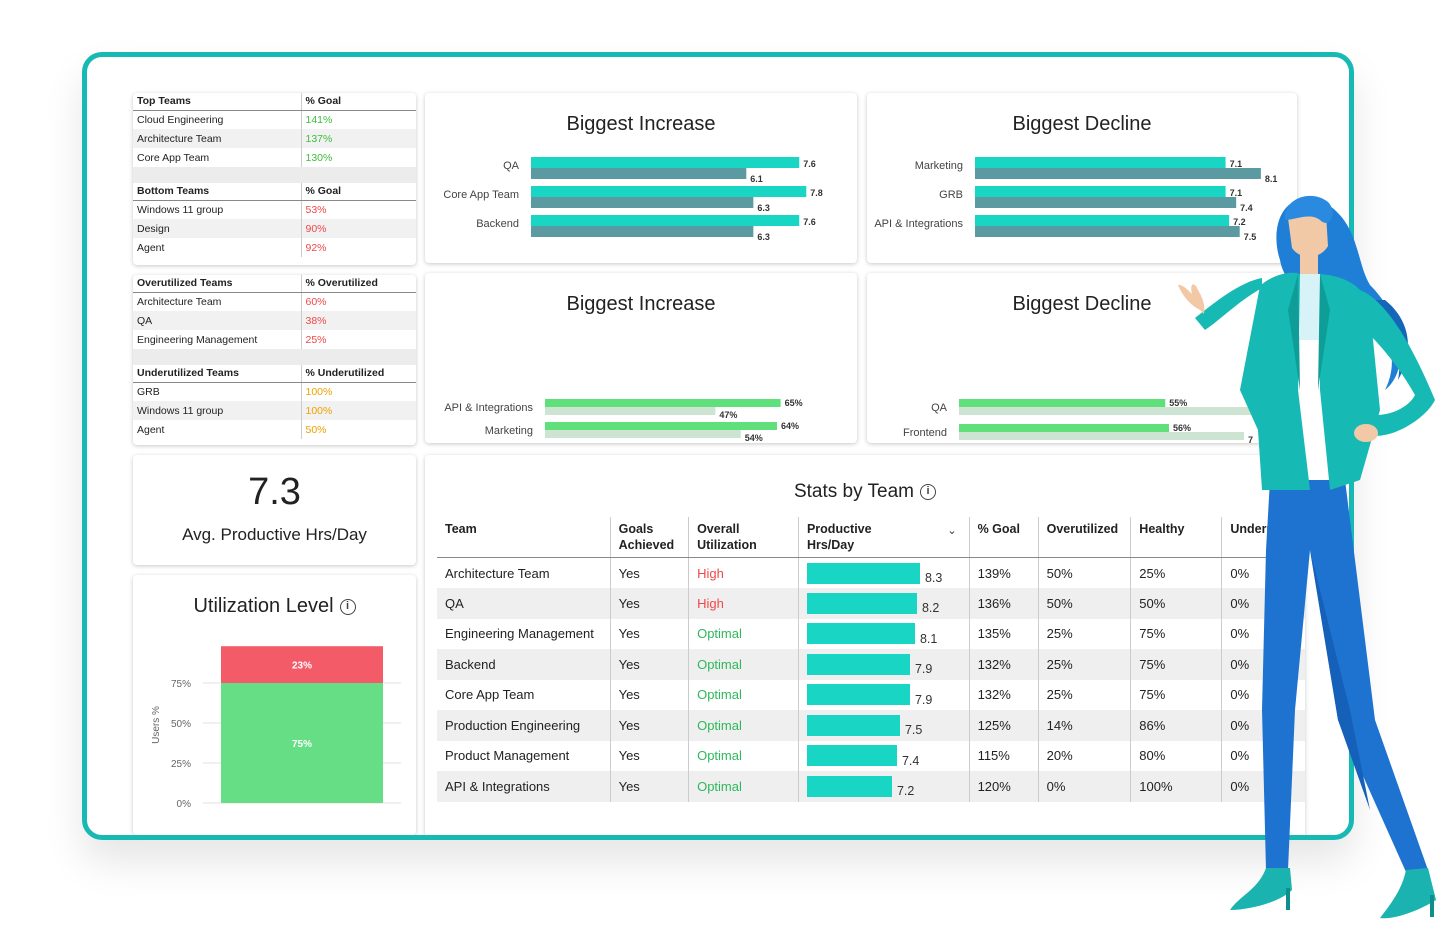 The width and height of the screenshot is (1446, 952). Describe the element at coordinates (883, 725) in the screenshot. I see `productive-bar-cell: 7.5` at that location.